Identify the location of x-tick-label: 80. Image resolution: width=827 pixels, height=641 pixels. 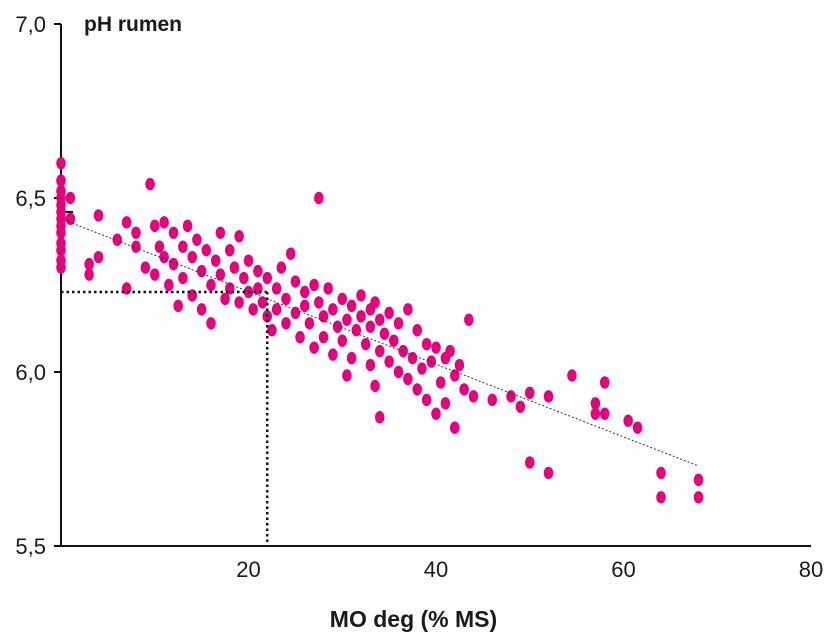
(811, 569).